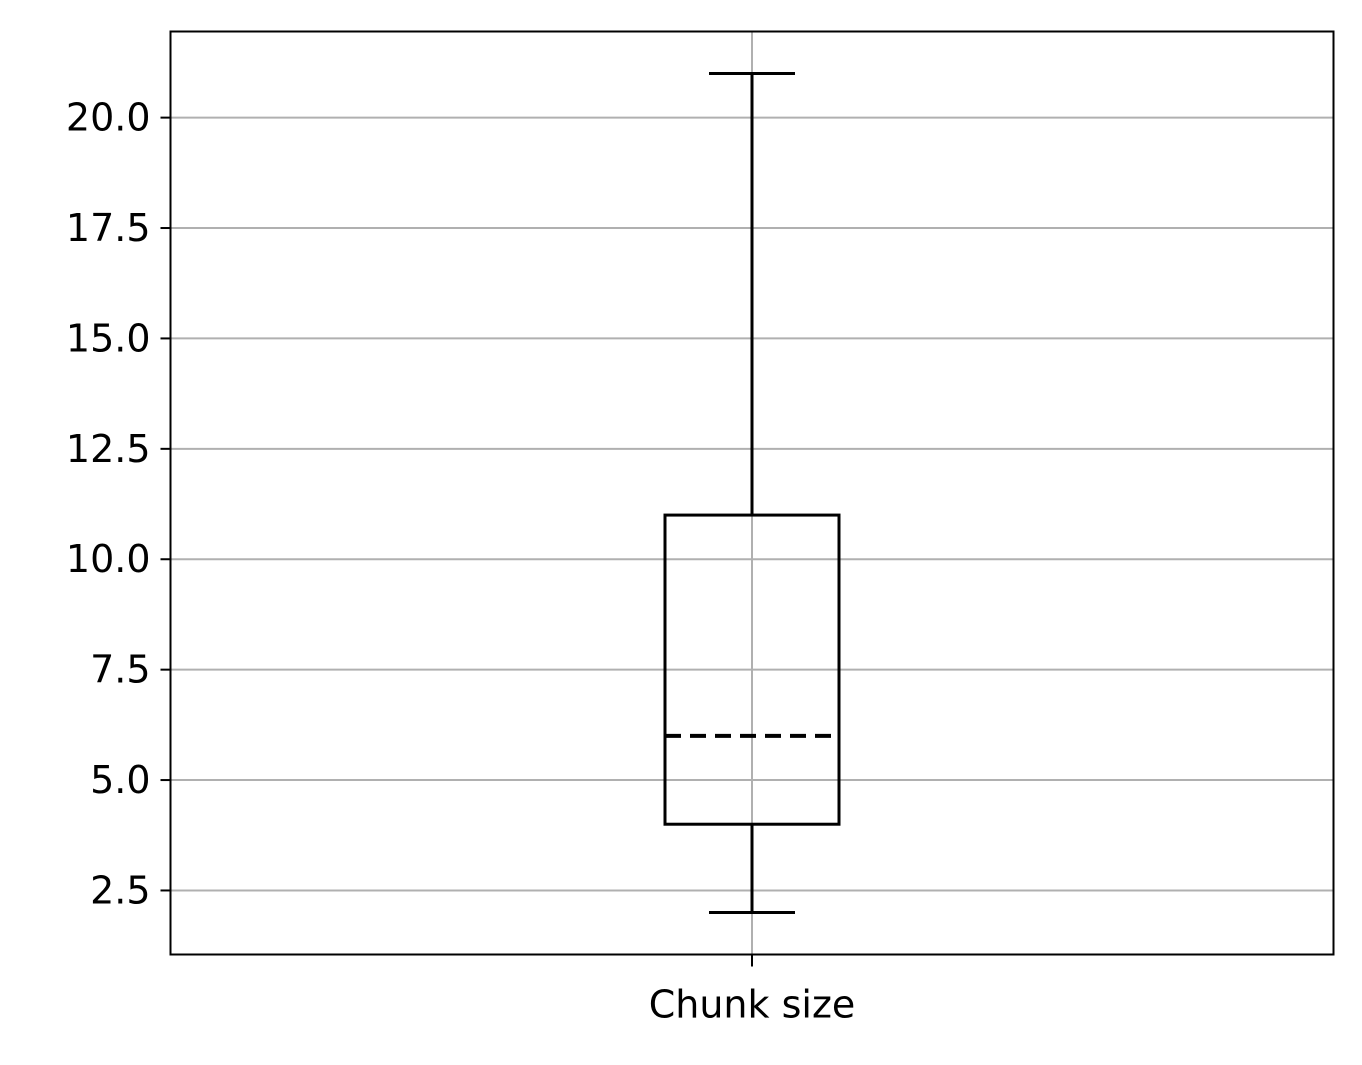 The height and width of the screenshot is (1065, 1362). Describe the element at coordinates (108, 449) in the screenshot. I see `y-tick-label: 12.5` at that location.